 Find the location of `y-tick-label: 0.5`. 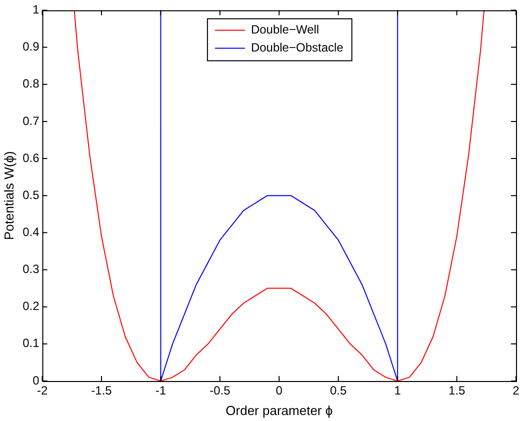

y-tick-label: 0.5 is located at coordinates (31, 195).